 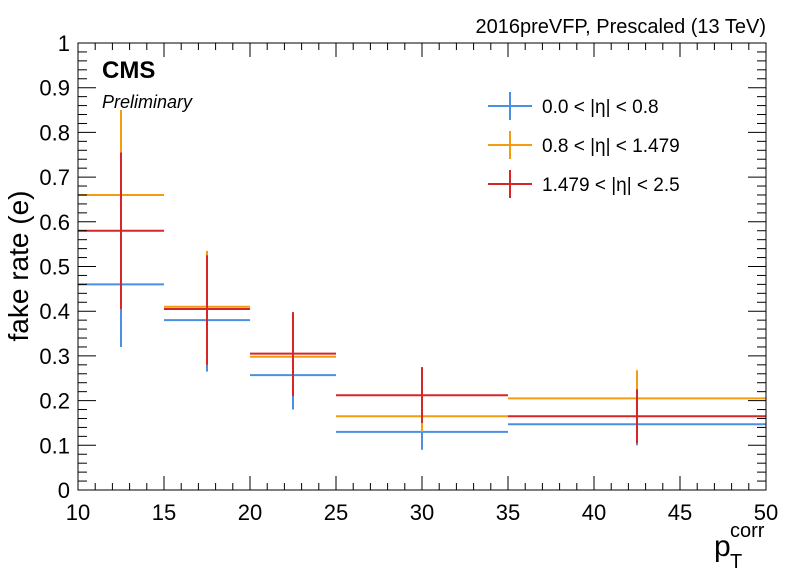 What do you see at coordinates (336, 512) in the screenshot?
I see `x-tick-label: 25` at bounding box center [336, 512].